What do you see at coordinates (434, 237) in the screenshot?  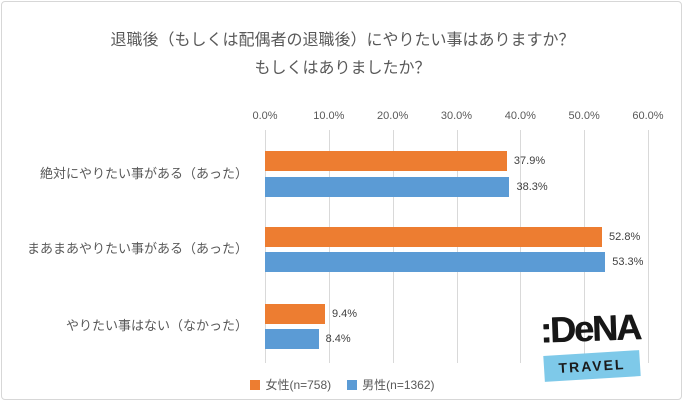 I see `bar-female-somewhat` at bounding box center [434, 237].